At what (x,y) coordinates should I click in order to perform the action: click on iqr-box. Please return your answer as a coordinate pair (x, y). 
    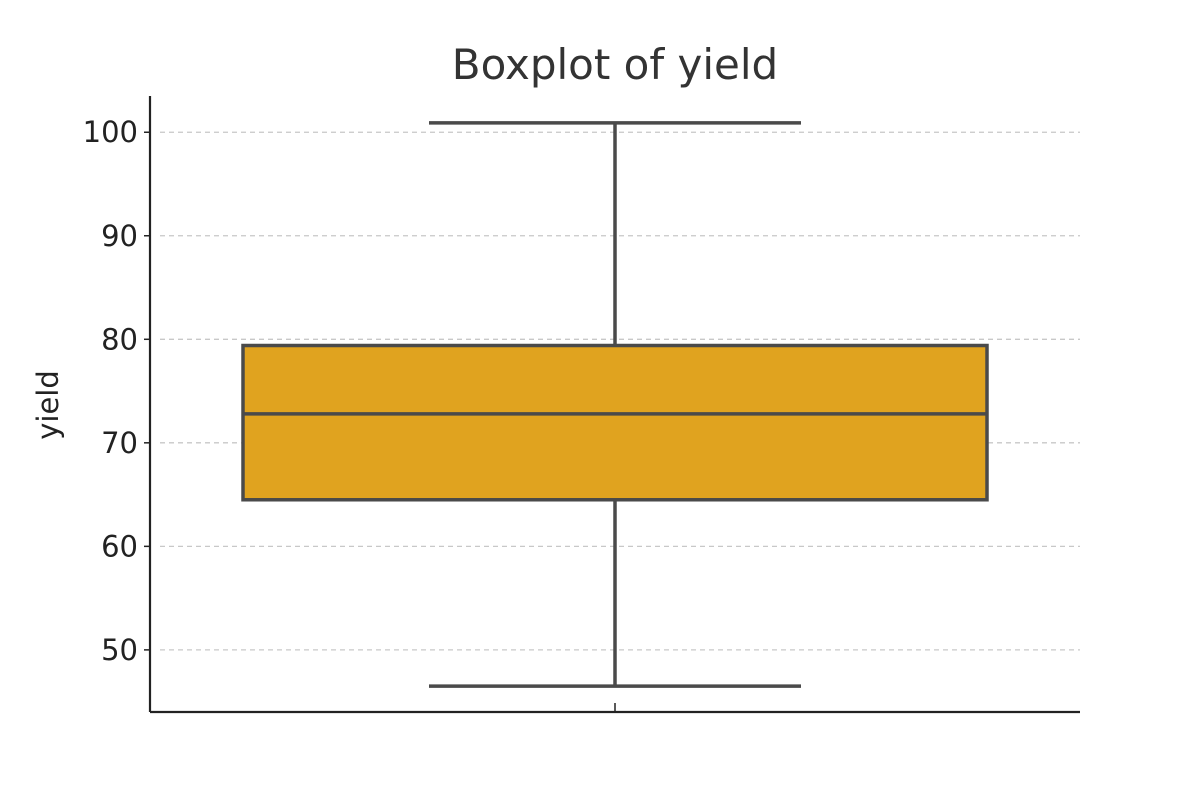
    Looking at the image, I should click on (615, 422).